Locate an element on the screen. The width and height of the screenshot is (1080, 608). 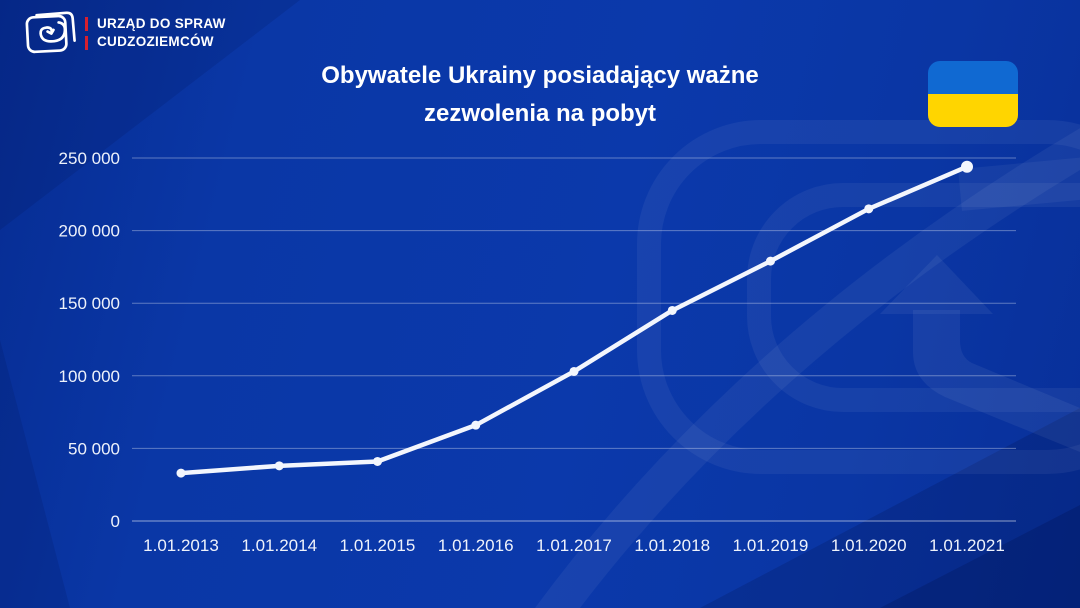
title-line-1: Obywatele Ukrainy posiadający ważne is located at coordinates (540, 75).